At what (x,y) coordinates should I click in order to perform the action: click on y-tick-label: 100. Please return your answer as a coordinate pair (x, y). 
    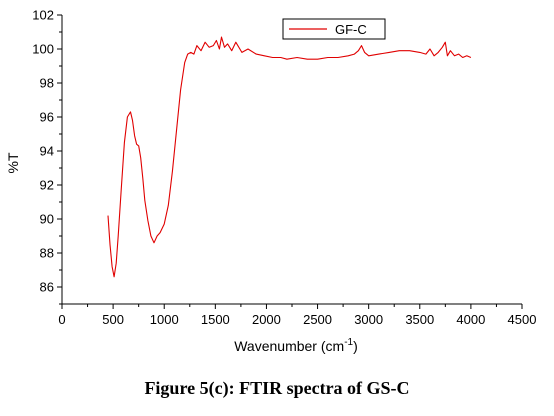
    Looking at the image, I should click on (43, 49).